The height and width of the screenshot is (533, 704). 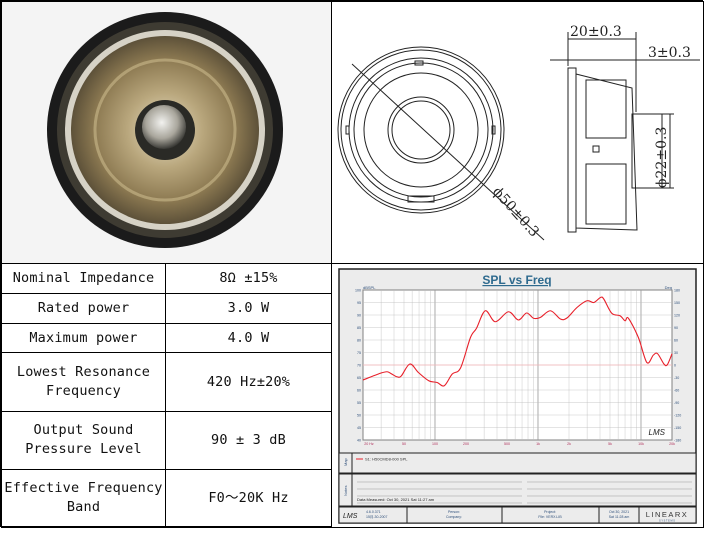 What do you see at coordinates (454, 517) in the screenshot?
I see `footer-company: Company:` at bounding box center [454, 517].